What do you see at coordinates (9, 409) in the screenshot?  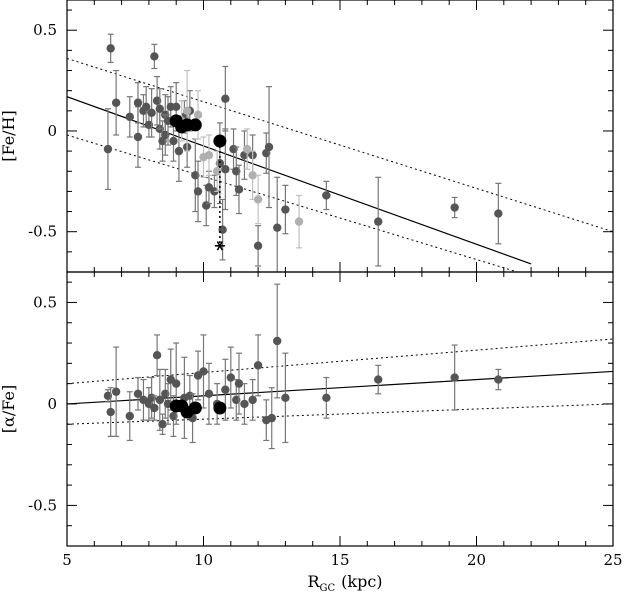 I see `y-axis-label: [α/Fe]` at bounding box center [9, 409].